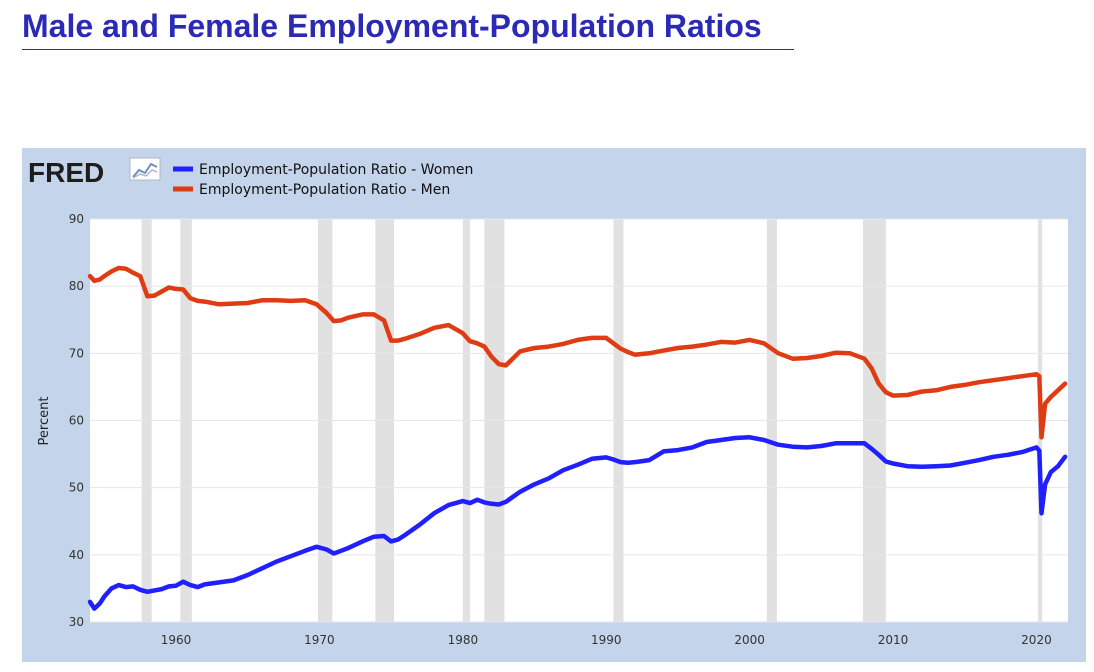 Image resolution: width=1094 pixels, height=672 pixels. Describe the element at coordinates (408, 49) in the screenshot. I see `title-underline` at that location.